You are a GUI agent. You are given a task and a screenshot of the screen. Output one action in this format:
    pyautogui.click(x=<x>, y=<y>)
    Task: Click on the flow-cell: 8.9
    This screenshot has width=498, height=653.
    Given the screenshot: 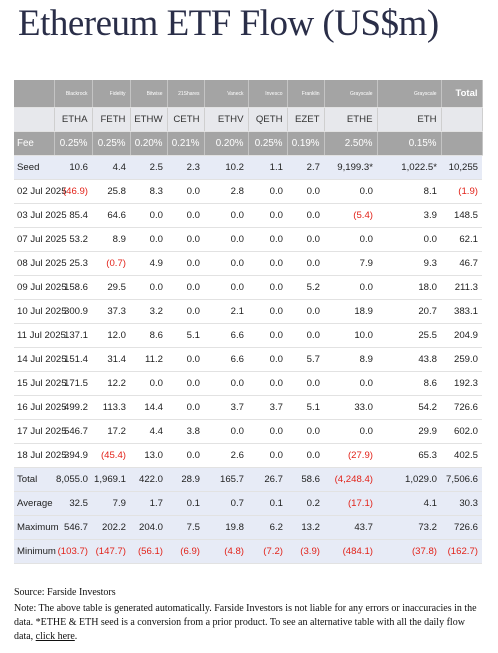 What is the action you would take?
    pyautogui.click(x=111, y=239)
    